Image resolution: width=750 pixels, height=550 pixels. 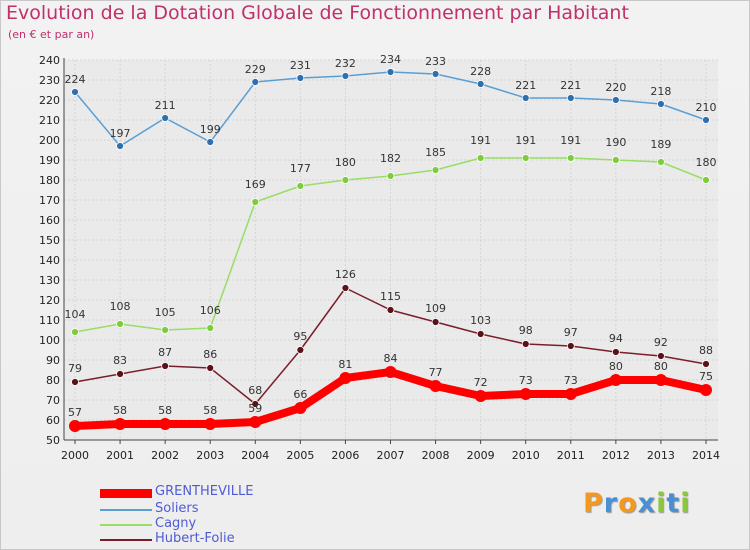 What do you see at coordinates (571, 332) in the screenshot?
I see `data-label-hubert-folie: 97` at bounding box center [571, 332].